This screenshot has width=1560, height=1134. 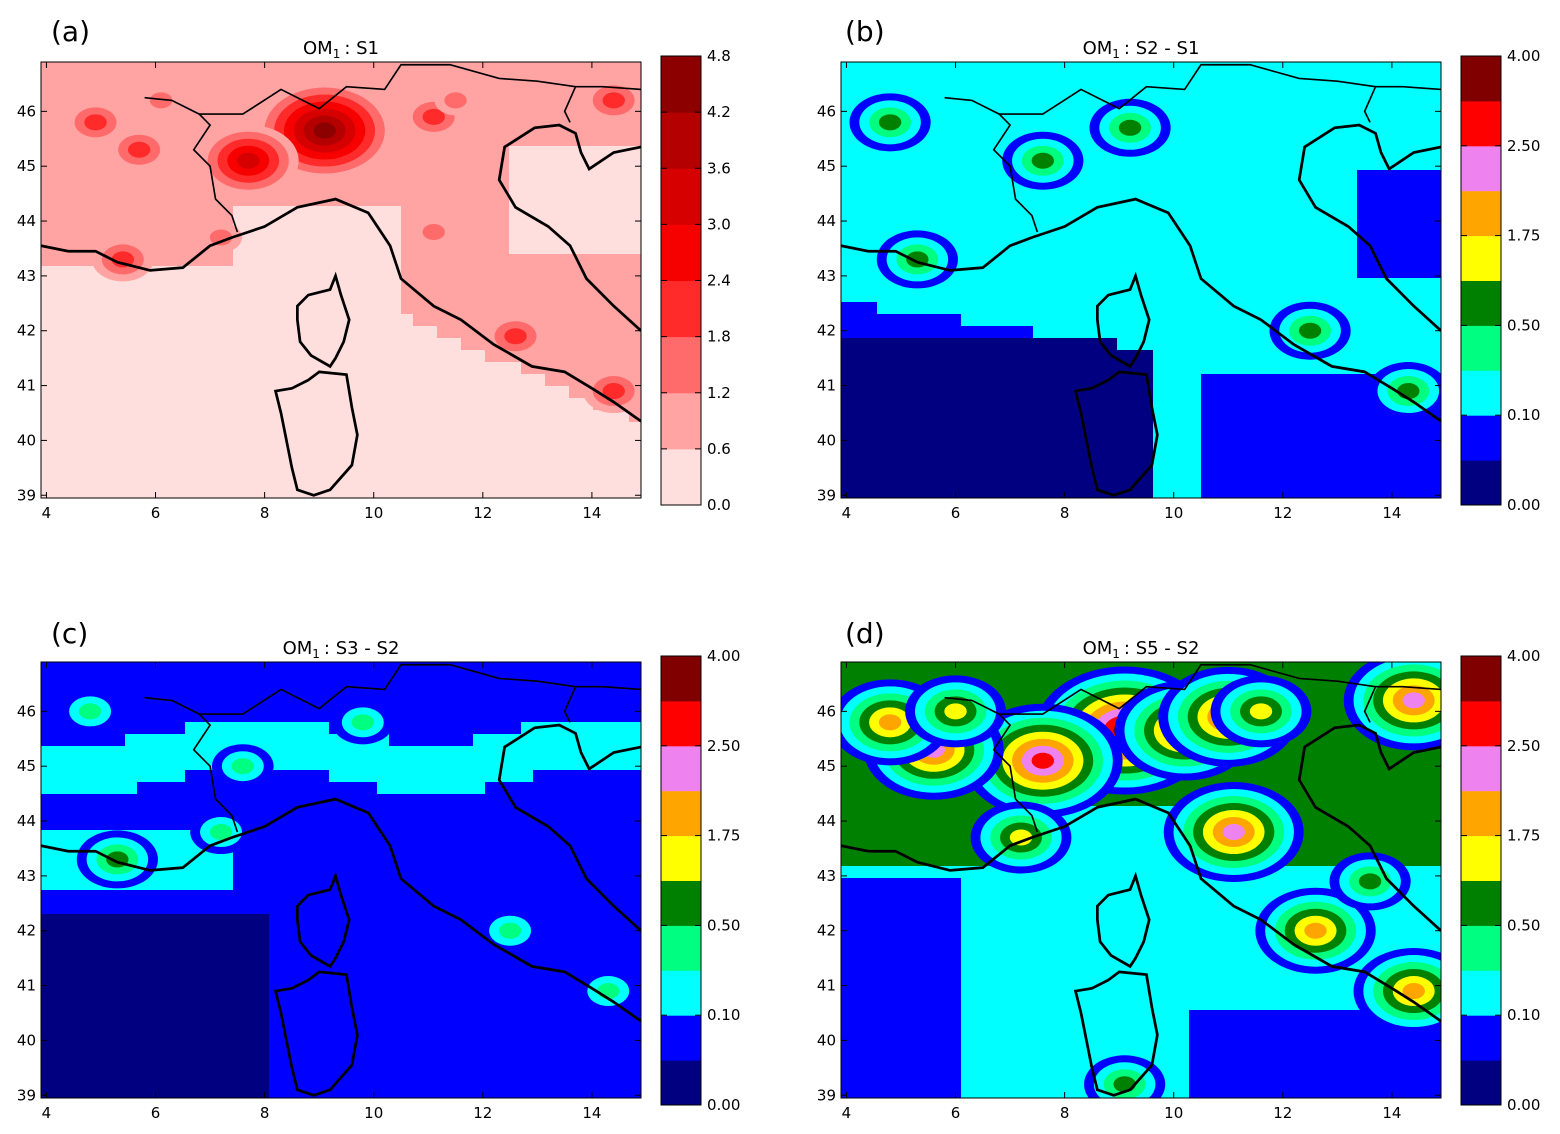 I want to click on colorbar: 0.0 0.6 1.2 1.8 2.4 3.0 3.6 4.2 4.8, so click(x=695, y=280).